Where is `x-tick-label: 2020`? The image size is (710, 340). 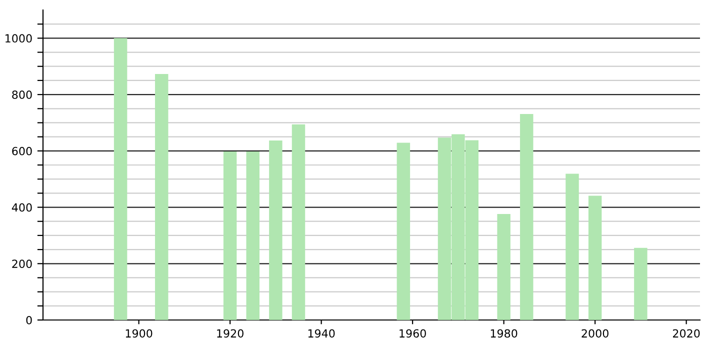 x-tick-label: 2020 is located at coordinates (686, 333).